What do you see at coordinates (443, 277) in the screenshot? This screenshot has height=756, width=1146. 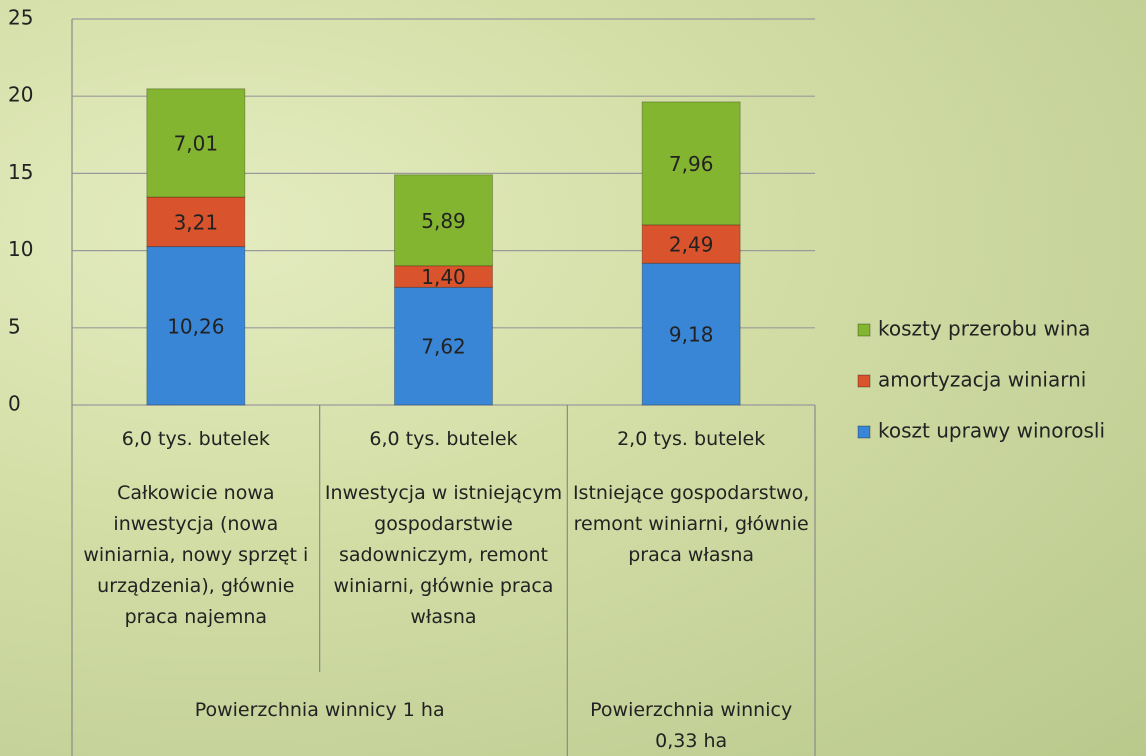 I see `data-label: 1,40` at bounding box center [443, 277].